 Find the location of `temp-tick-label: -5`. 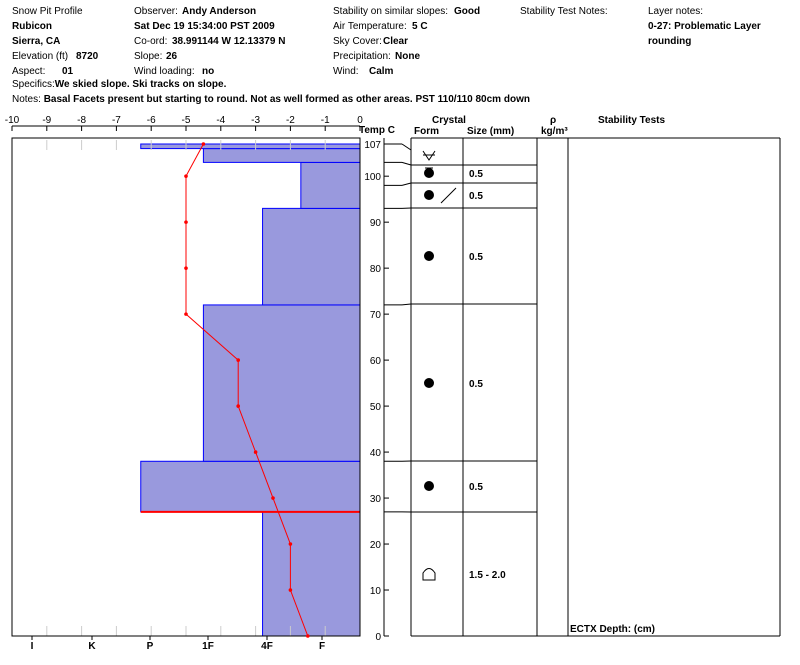

temp-tick-label: -5 is located at coordinates (186, 120).